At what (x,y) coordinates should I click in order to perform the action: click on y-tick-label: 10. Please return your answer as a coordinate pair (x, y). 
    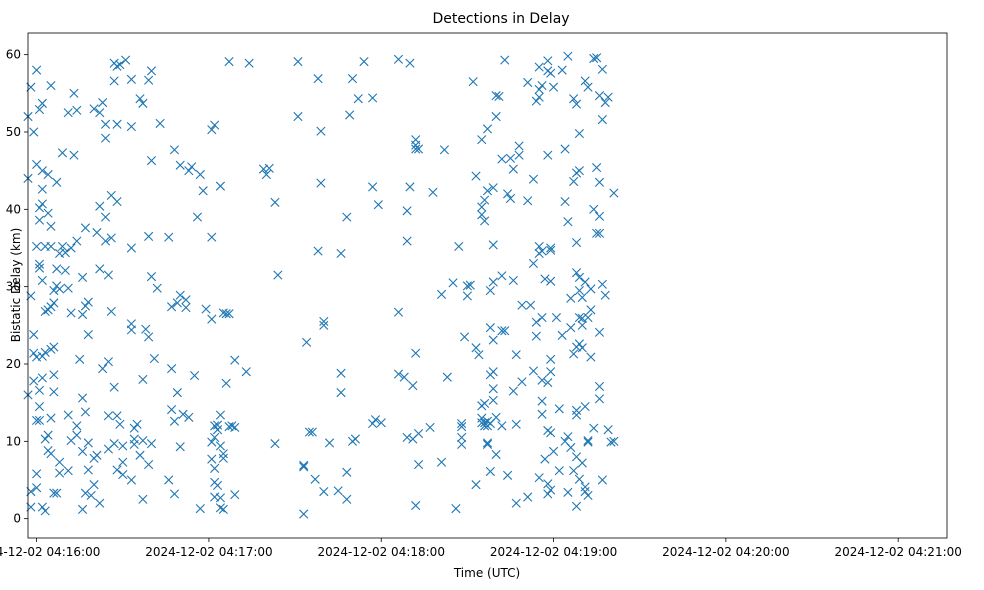
    Looking at the image, I should click on (13, 441).